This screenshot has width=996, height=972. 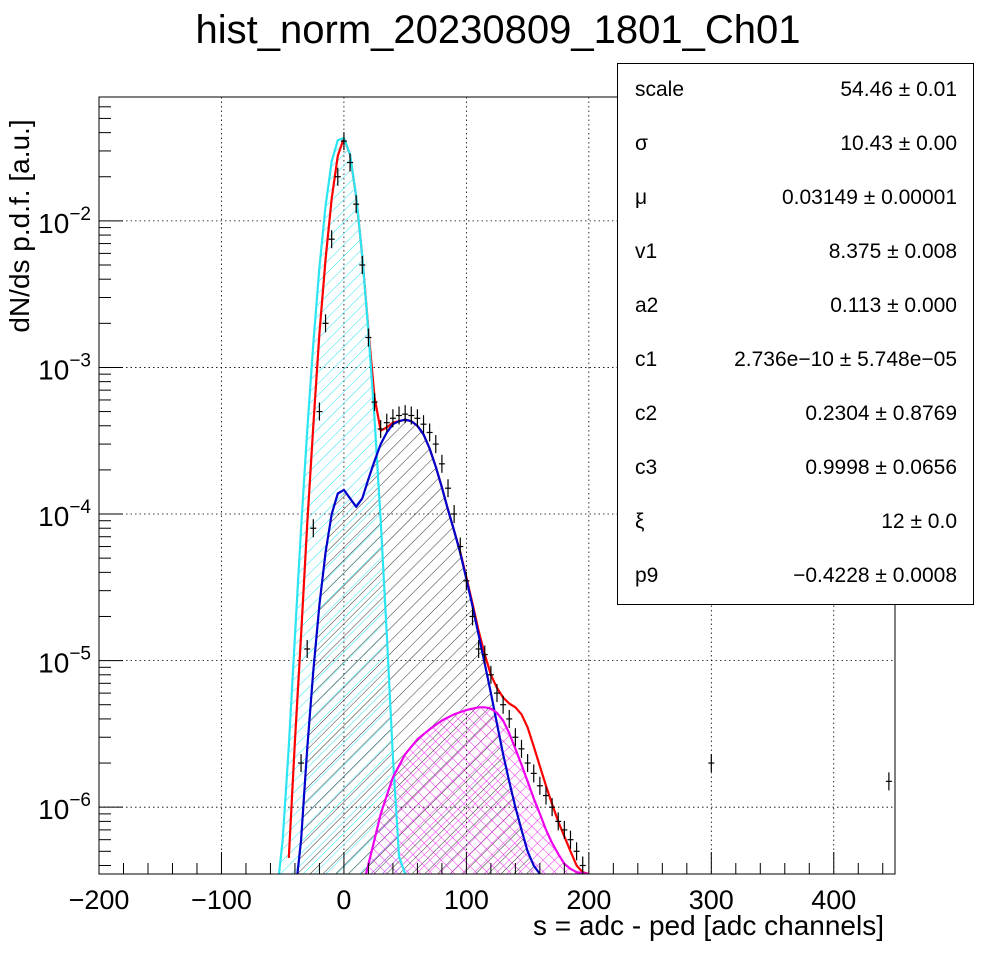 What do you see at coordinates (19, 226) in the screenshot?
I see `y-axis-label: dN/ds p.d.f. [a.u.]` at bounding box center [19, 226].